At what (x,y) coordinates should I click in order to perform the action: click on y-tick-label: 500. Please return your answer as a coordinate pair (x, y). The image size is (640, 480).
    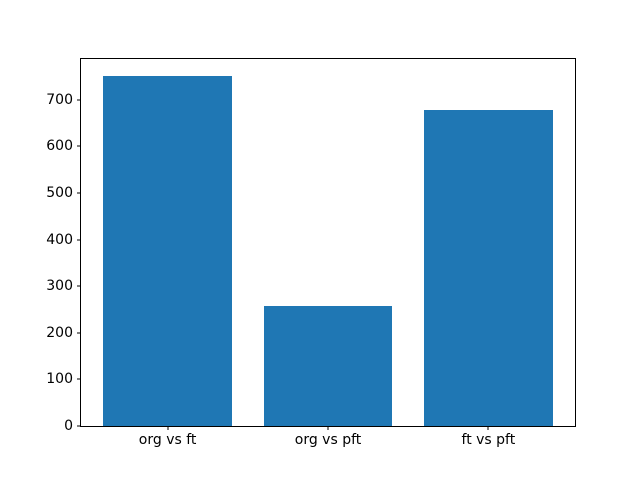
    Looking at the image, I should click on (59, 192).